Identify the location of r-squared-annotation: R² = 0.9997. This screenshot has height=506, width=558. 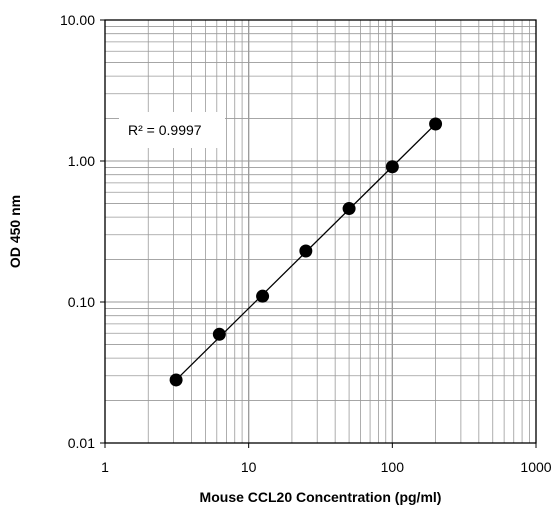
(172, 130).